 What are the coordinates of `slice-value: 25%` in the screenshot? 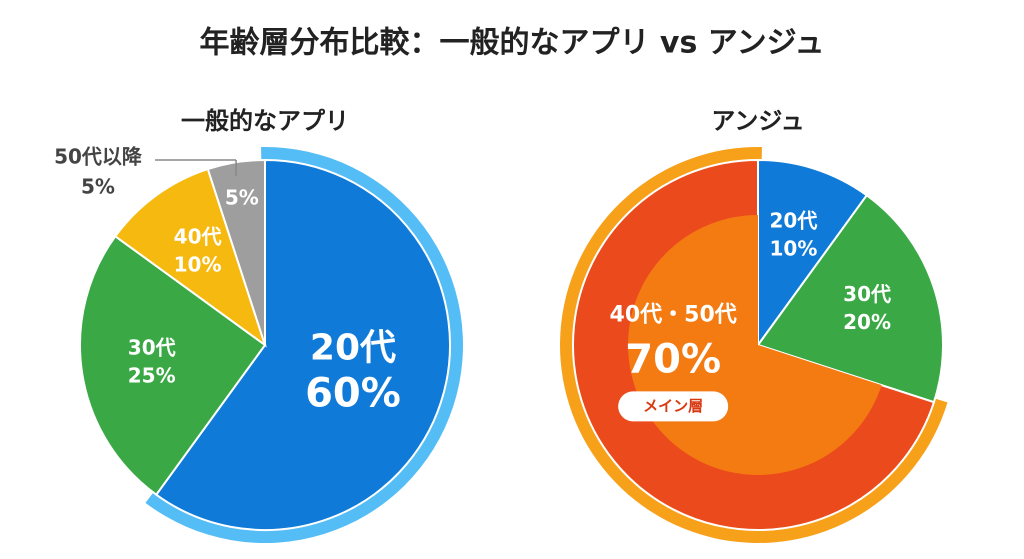 It's located at (152, 375).